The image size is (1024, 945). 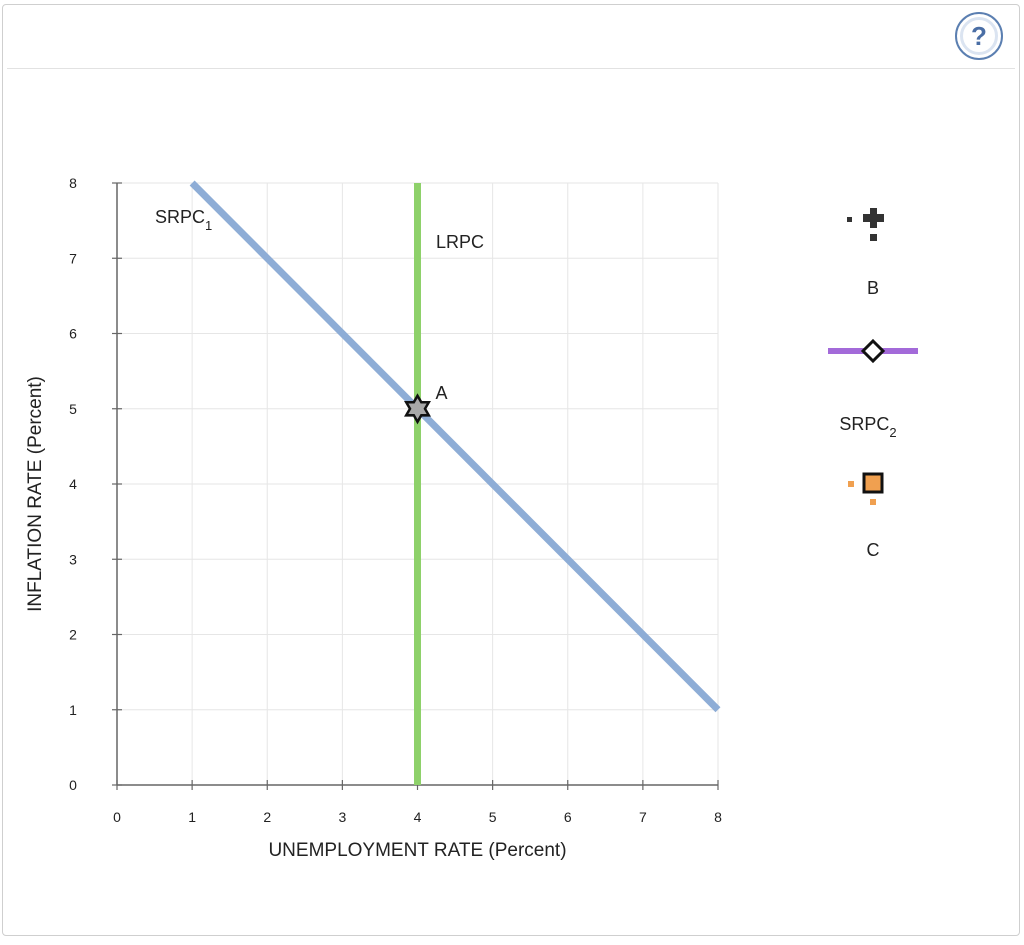 I want to click on x-tick-label: 5, so click(x=493, y=817).